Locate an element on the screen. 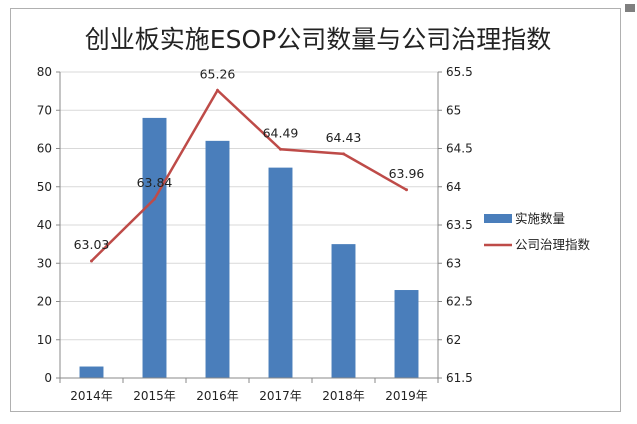  left-tick-label: 30 is located at coordinates (44, 263).